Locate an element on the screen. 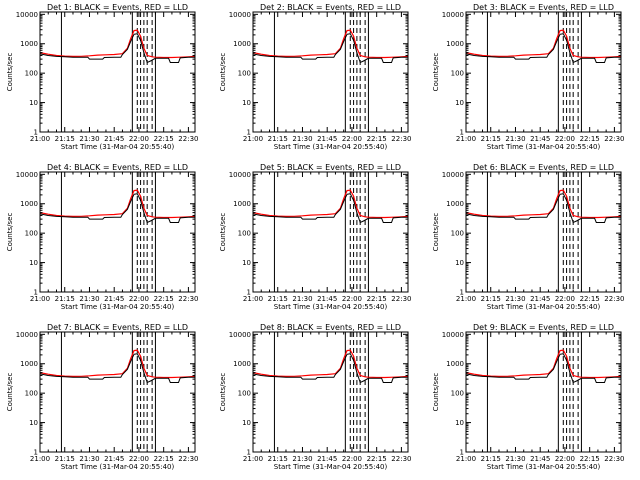 This screenshot has width=640, height=480. panel-title: Det 4: BLACK = Events, RED = LLD is located at coordinates (117, 167).